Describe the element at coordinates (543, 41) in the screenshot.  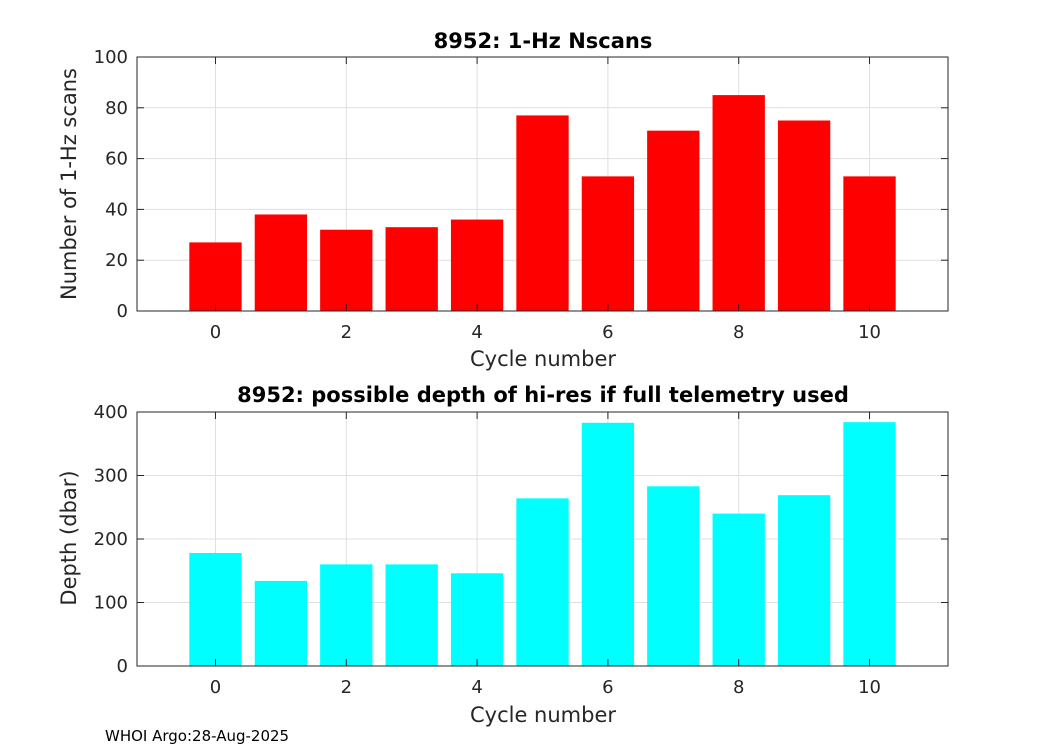
I see `chart-title: 8952: 1-Hz Nscans` at that location.